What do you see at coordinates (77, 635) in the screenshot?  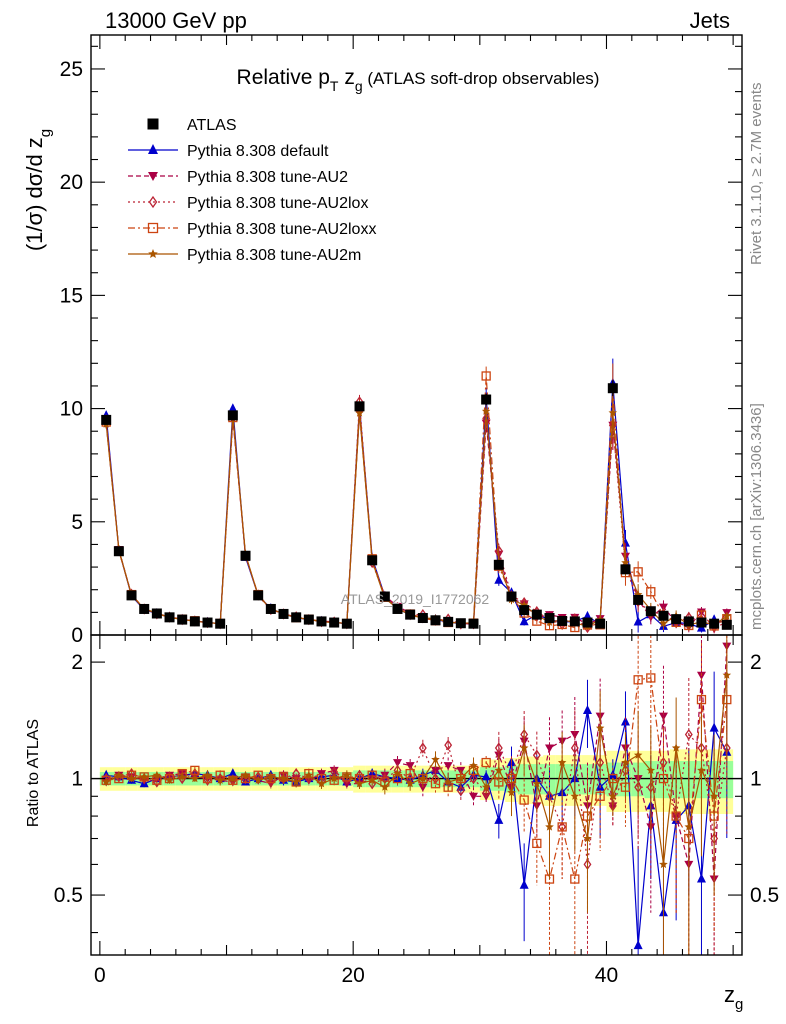 I see `y-tick-label-main: 0` at bounding box center [77, 635].